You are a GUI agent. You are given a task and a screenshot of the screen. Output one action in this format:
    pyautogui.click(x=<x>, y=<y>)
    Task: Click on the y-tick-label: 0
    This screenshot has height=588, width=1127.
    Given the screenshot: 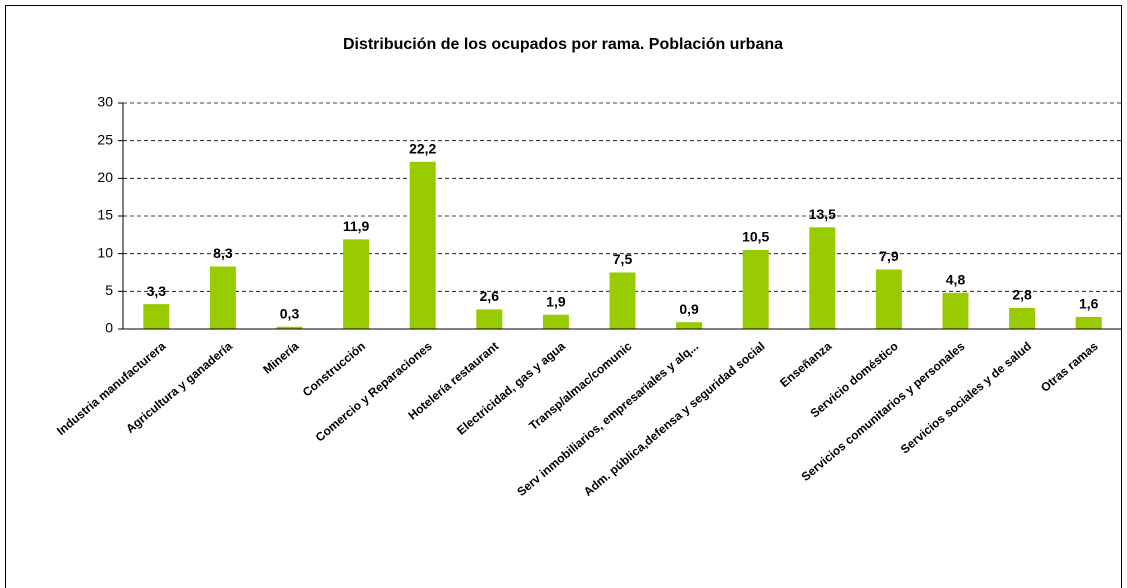 What is the action you would take?
    pyautogui.click(x=109, y=328)
    